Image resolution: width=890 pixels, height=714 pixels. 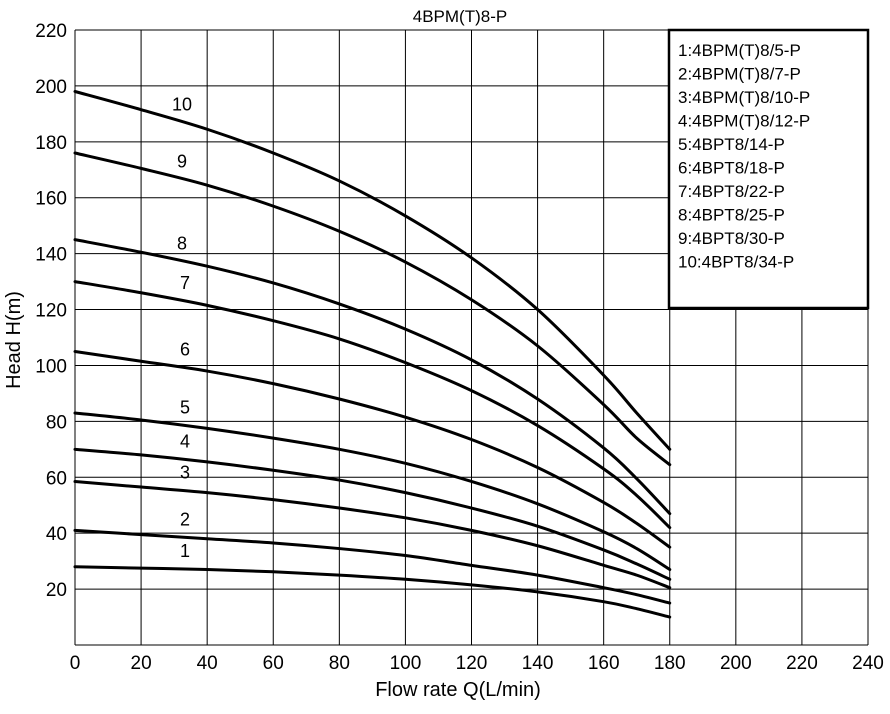 I want to click on curve-label-9: 9, so click(x=182, y=161).